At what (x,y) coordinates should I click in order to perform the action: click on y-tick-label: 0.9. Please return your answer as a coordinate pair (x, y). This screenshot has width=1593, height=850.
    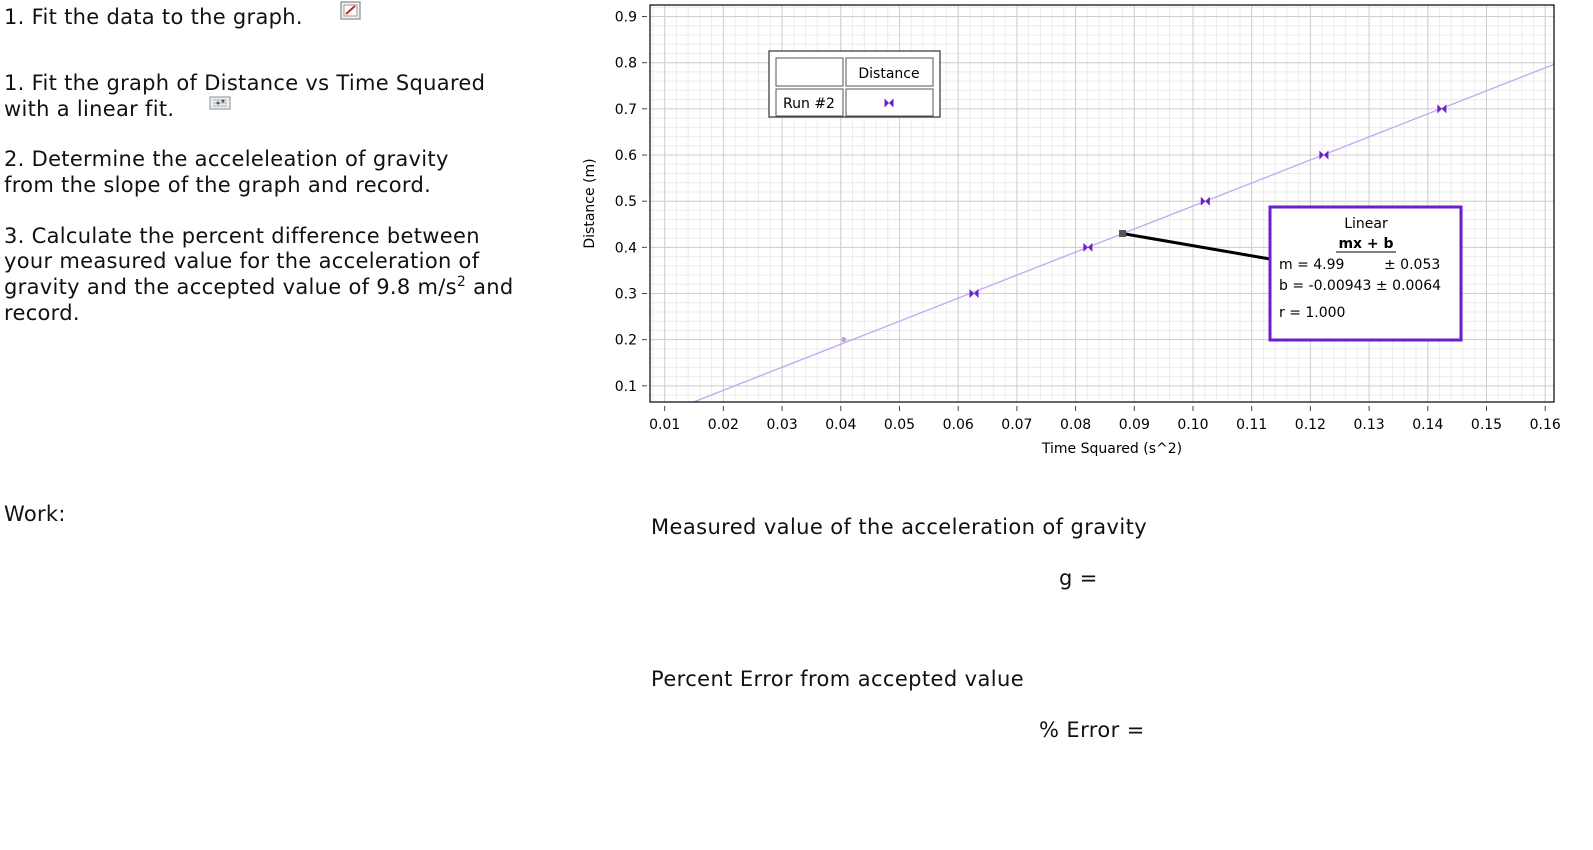
    Looking at the image, I should click on (626, 18).